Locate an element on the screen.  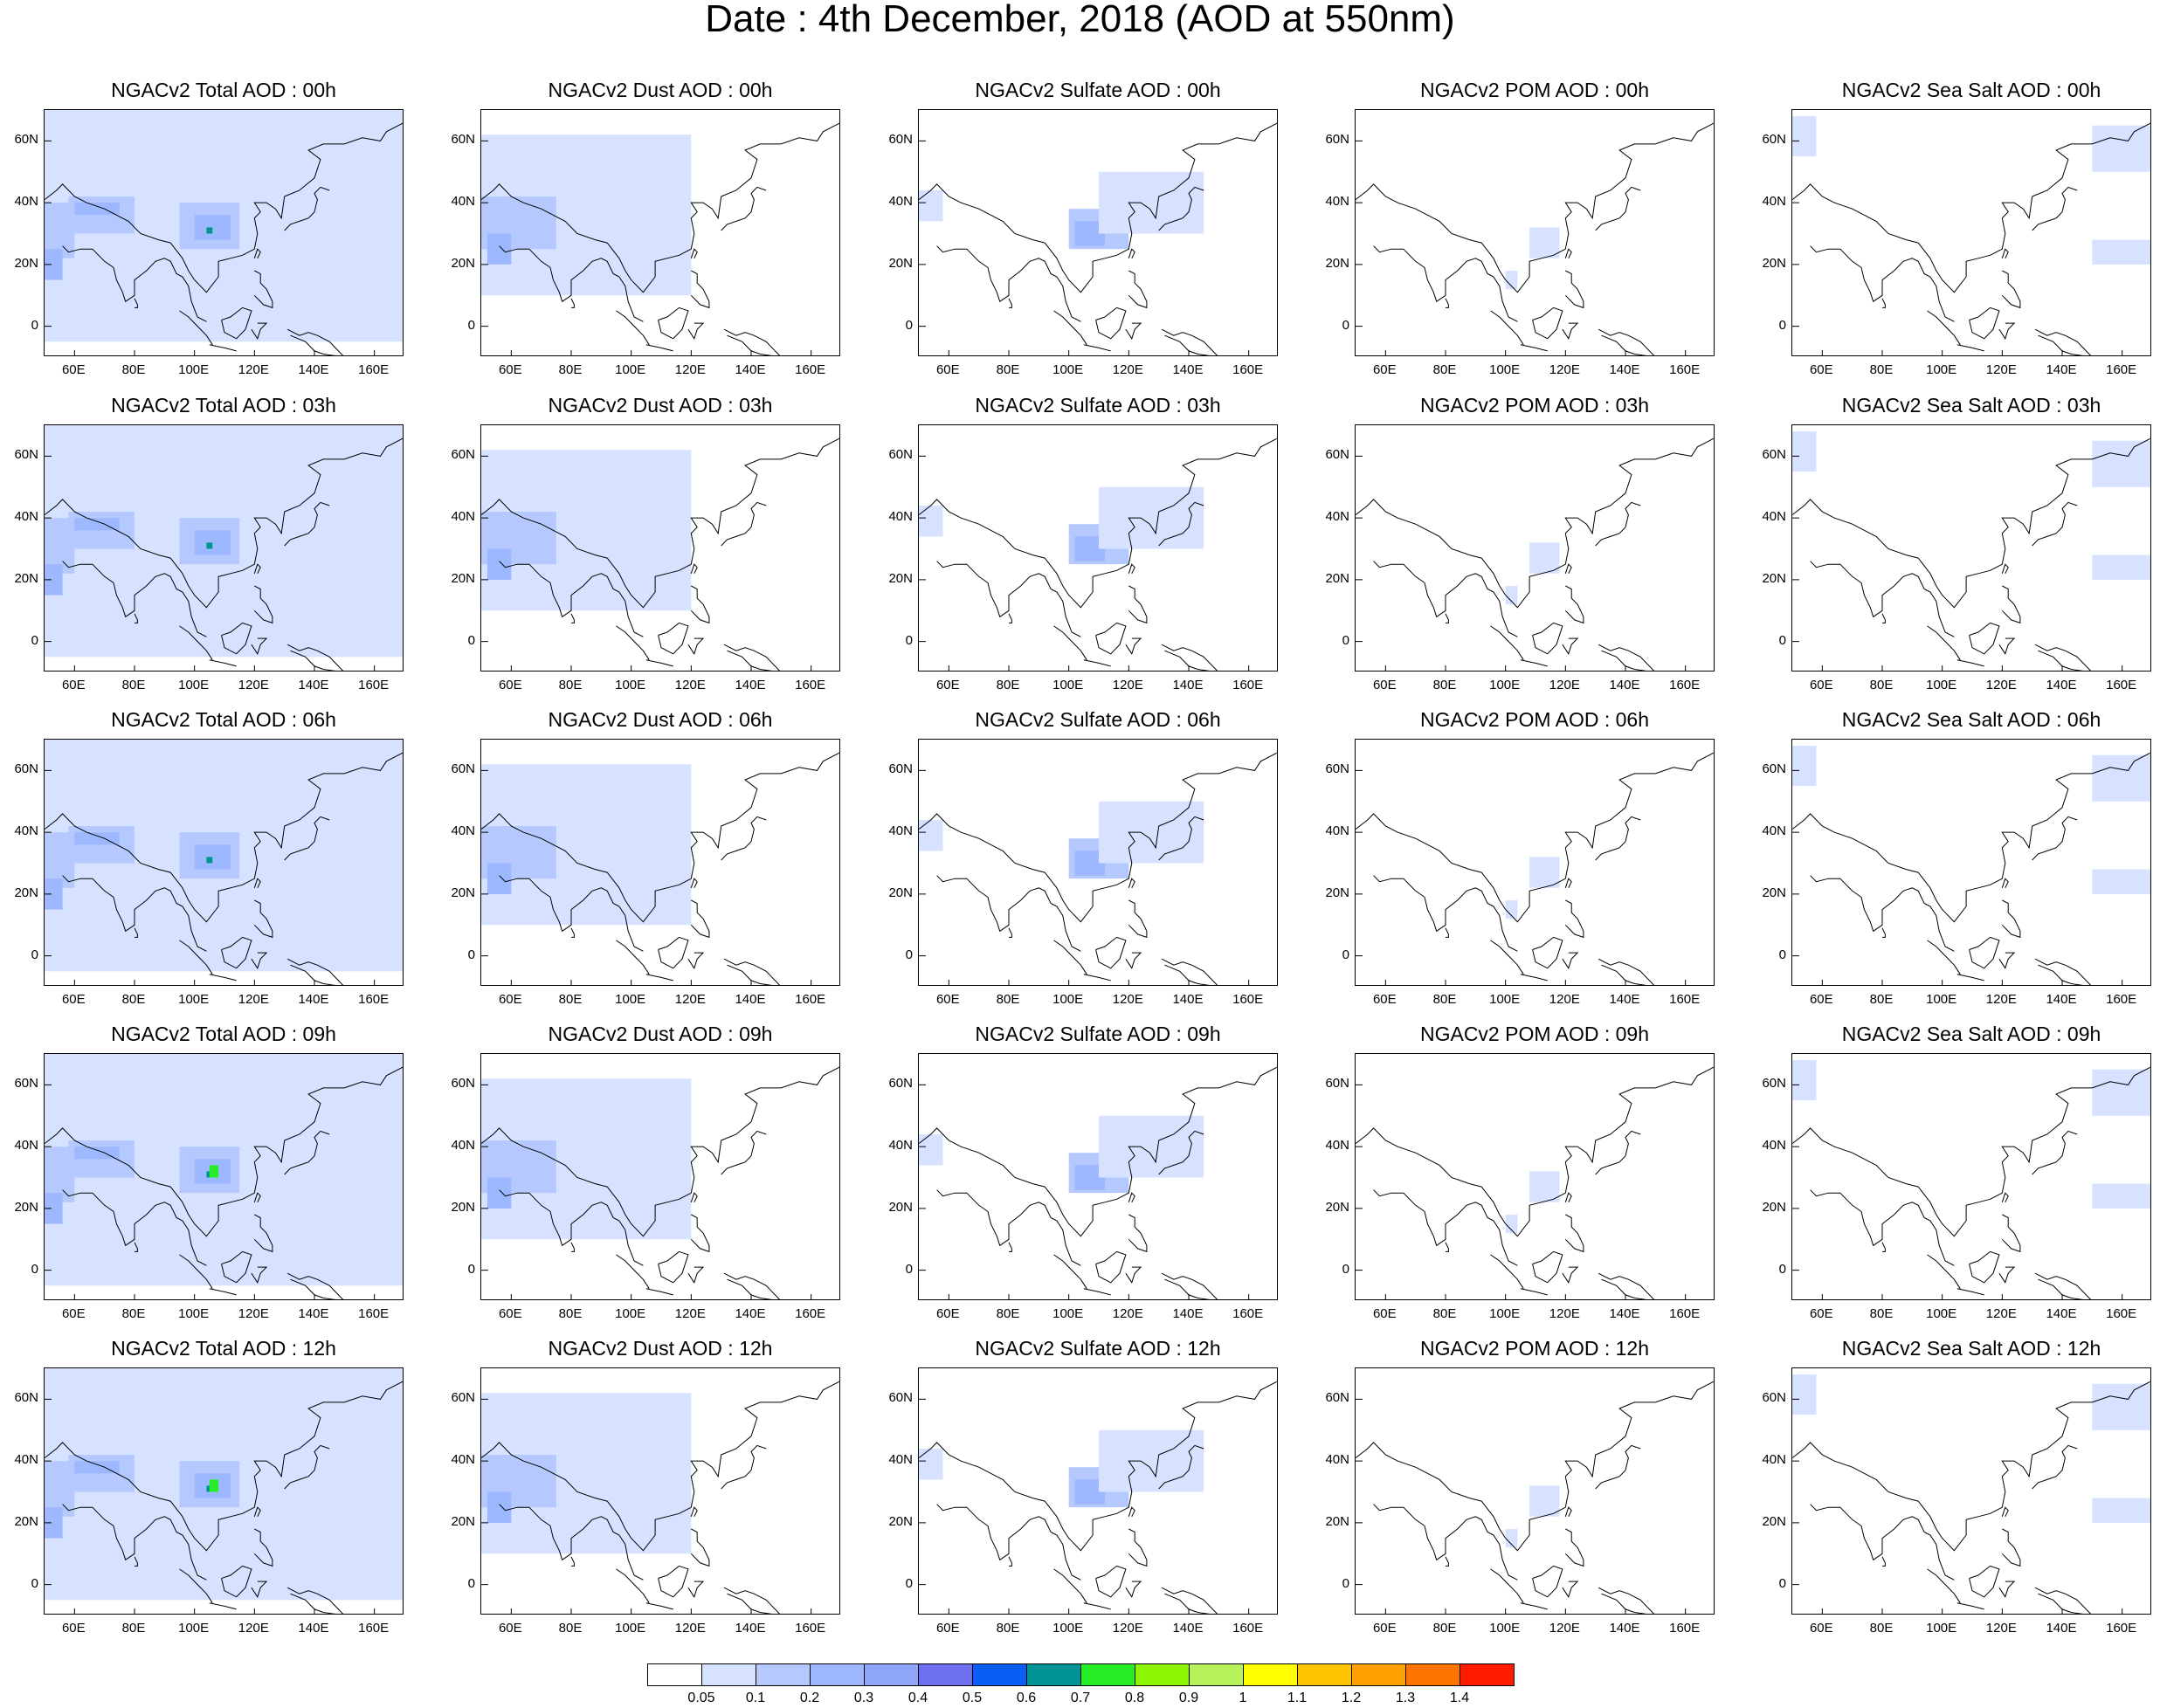
panel-title: NGACv2 Total AOD : 09h is located at coordinates (224, 1034).